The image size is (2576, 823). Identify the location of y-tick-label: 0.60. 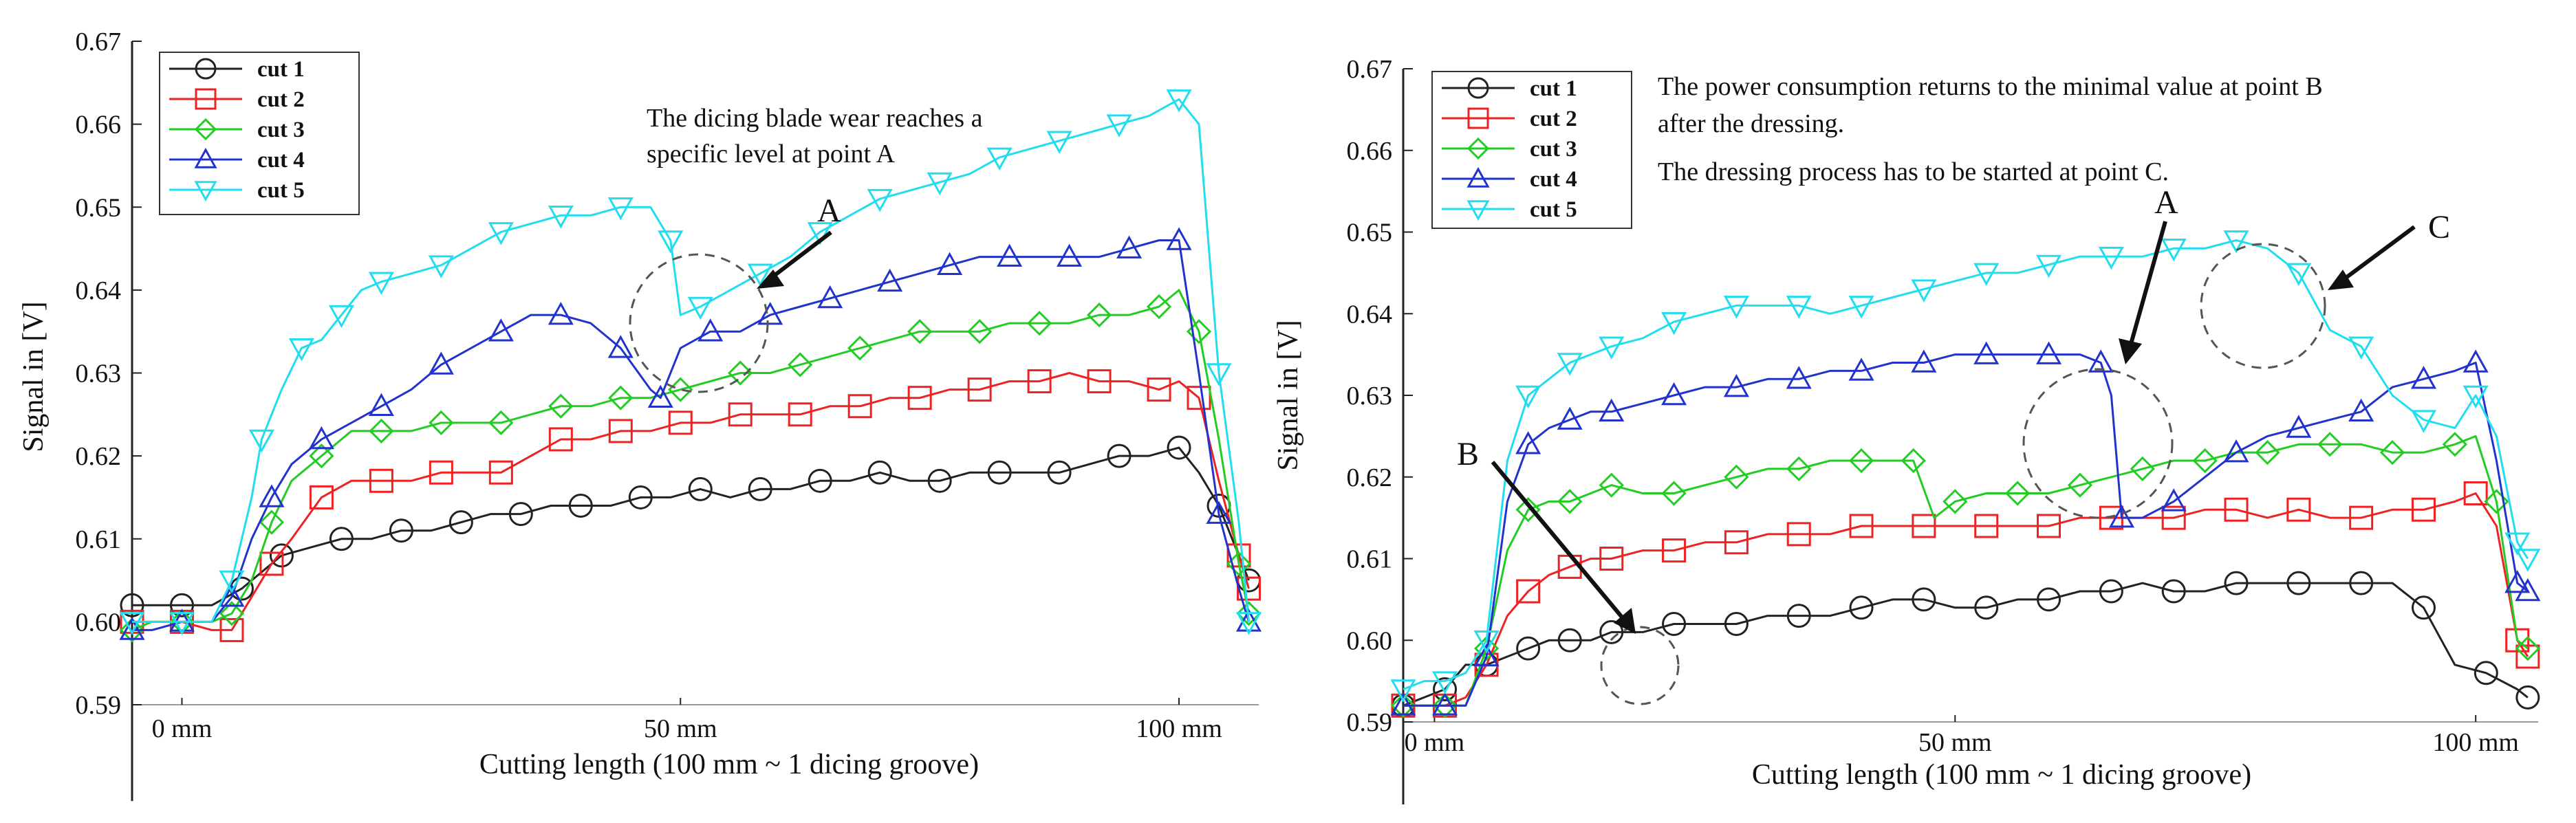
(1370, 641).